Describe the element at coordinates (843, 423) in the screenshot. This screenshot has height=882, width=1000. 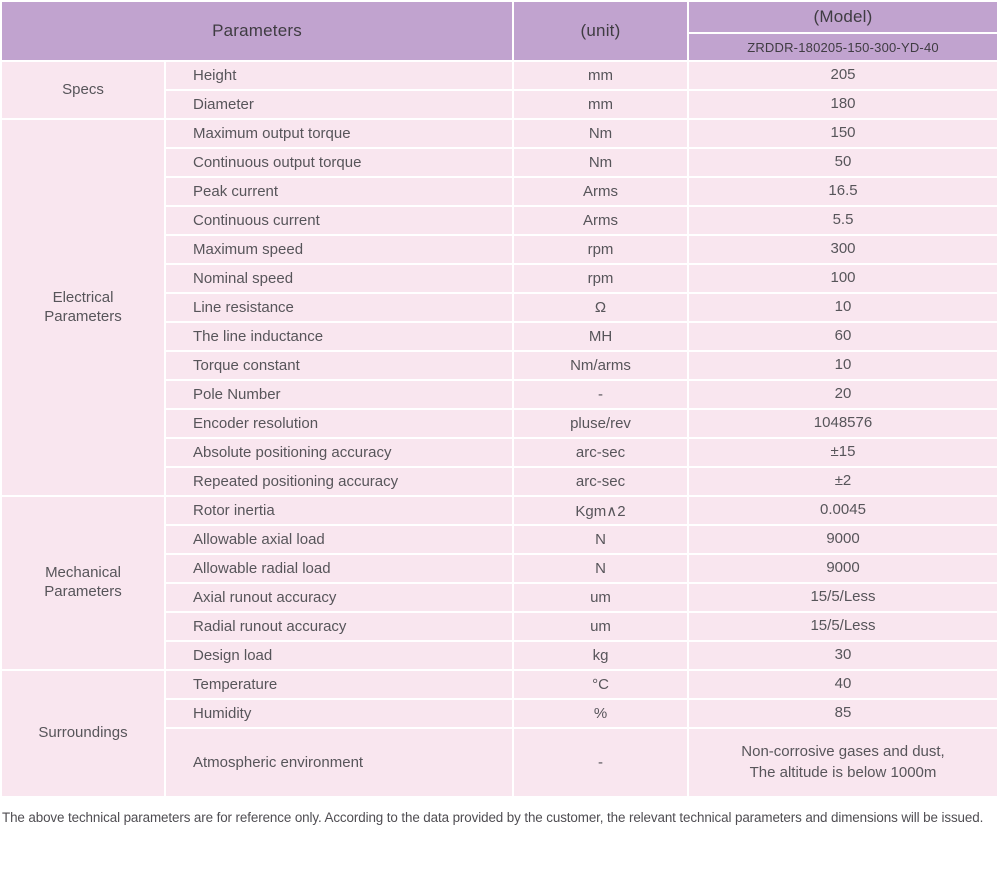
I see `parameter-value: 1048576` at that location.